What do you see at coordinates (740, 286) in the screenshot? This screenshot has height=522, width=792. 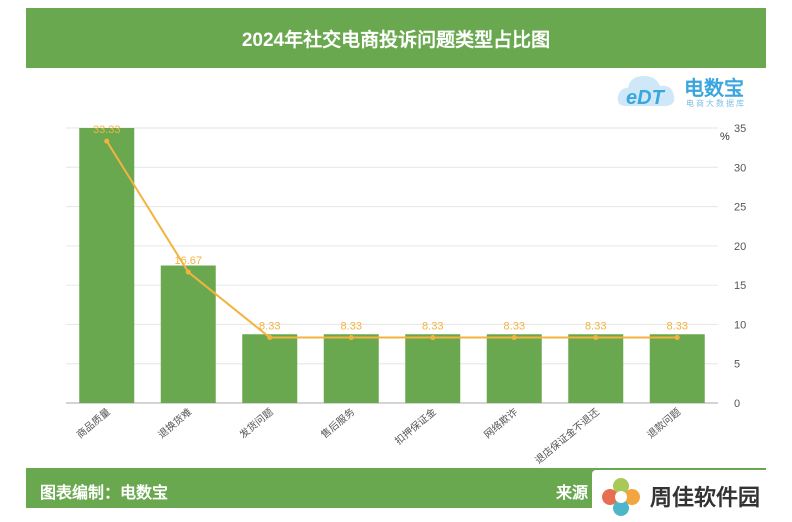 I see `y-tick-label: 15` at bounding box center [740, 286].